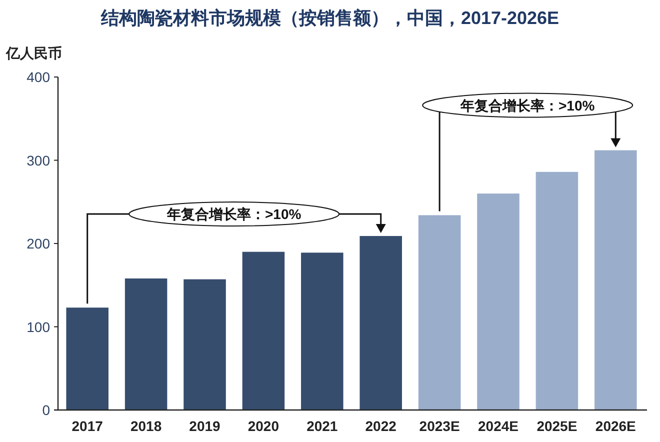 This screenshot has height=442, width=660. What do you see at coordinates (330, 18) in the screenshot?
I see `chart-title: 结构陶瓷材料市场规模（按销售额），中国，2017-2026E` at bounding box center [330, 18].